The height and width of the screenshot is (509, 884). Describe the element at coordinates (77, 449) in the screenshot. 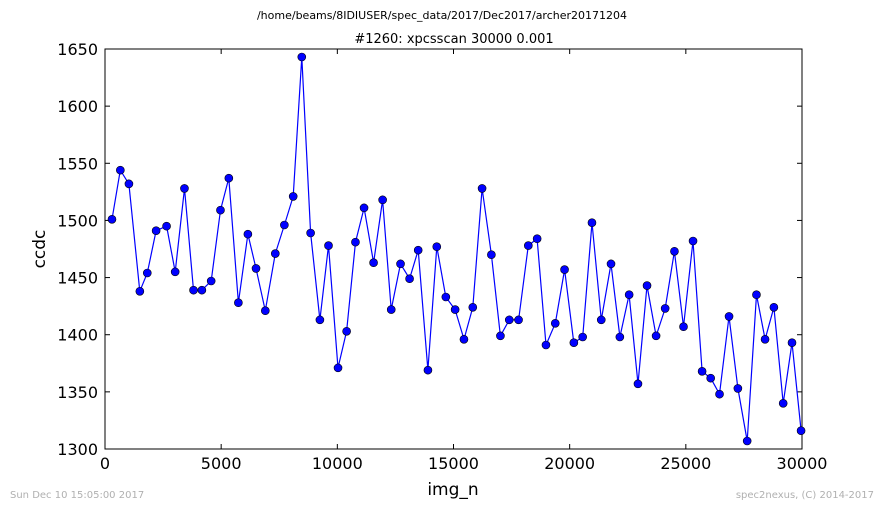

I see `y-tick-label: 1300` at that location.